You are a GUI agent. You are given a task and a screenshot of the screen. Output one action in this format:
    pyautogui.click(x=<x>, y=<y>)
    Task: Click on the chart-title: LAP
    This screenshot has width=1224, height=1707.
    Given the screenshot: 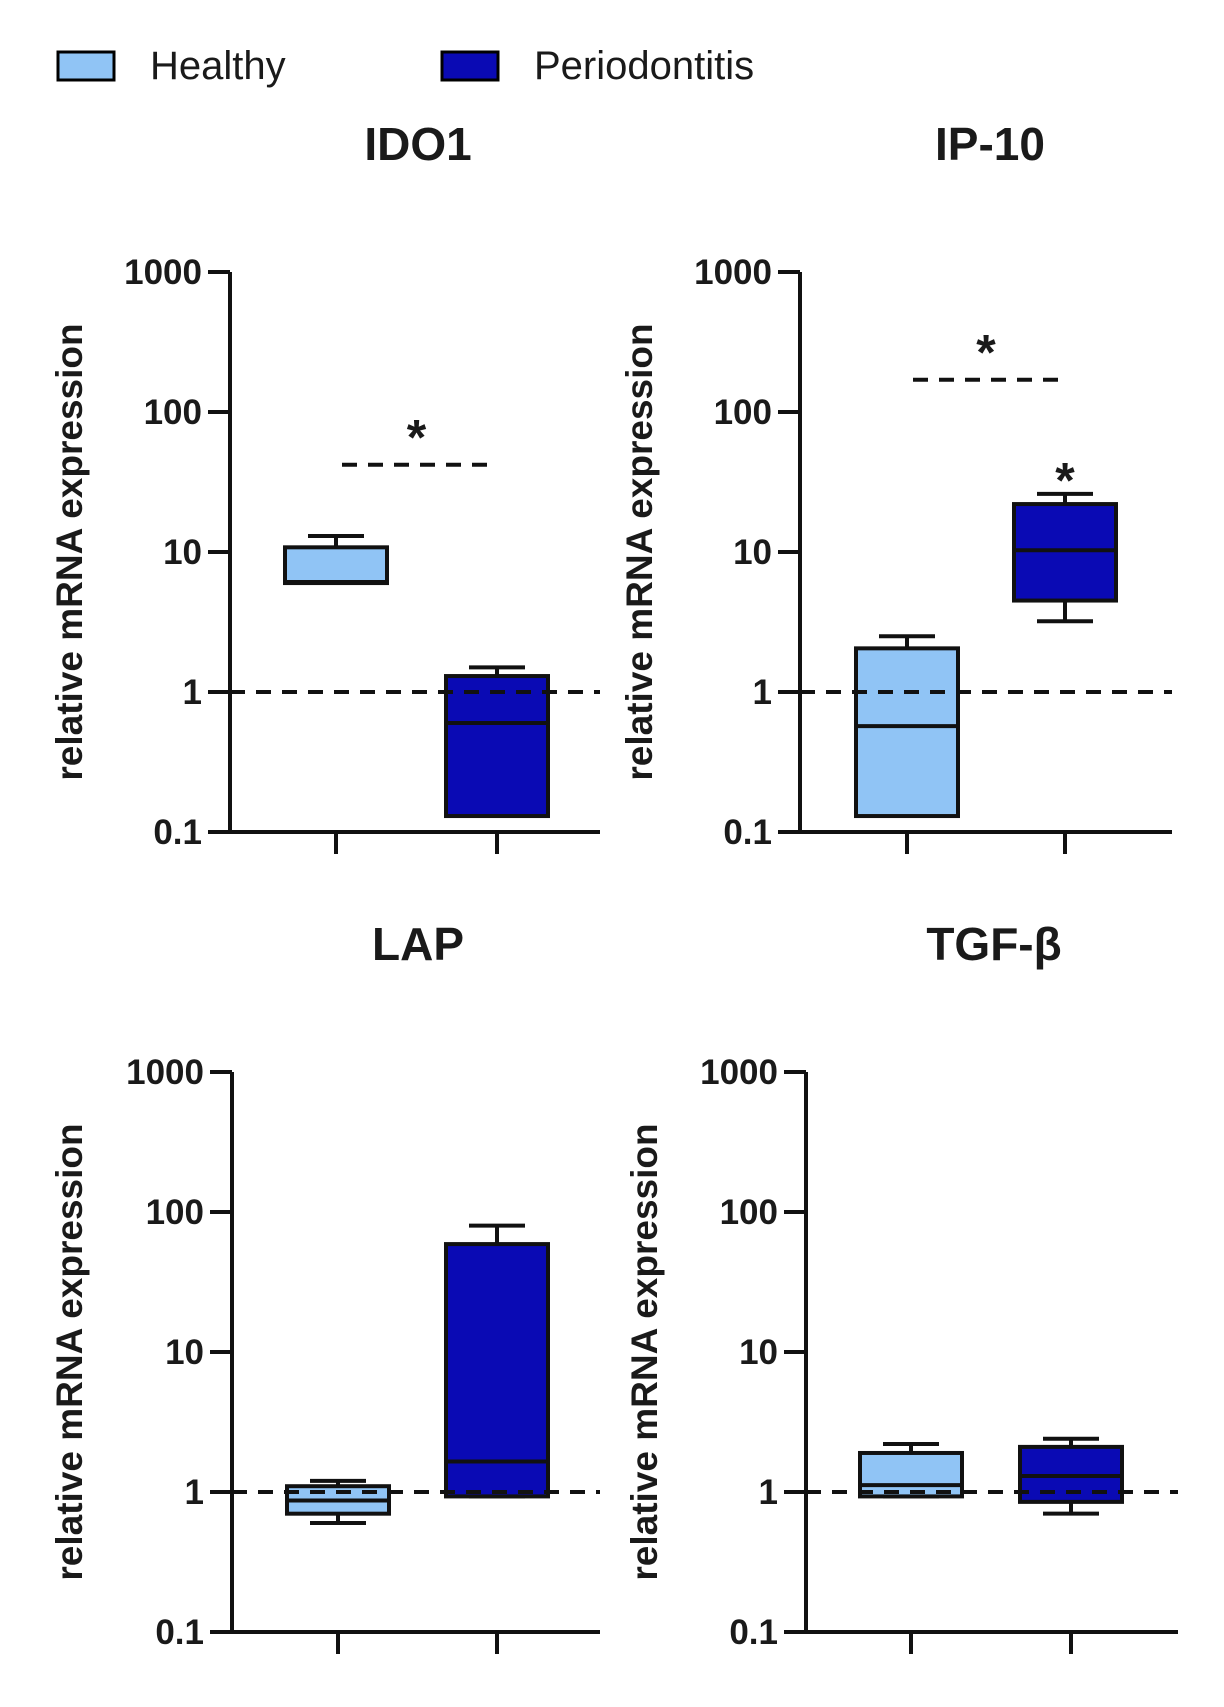 What is the action you would take?
    pyautogui.click(x=418, y=944)
    